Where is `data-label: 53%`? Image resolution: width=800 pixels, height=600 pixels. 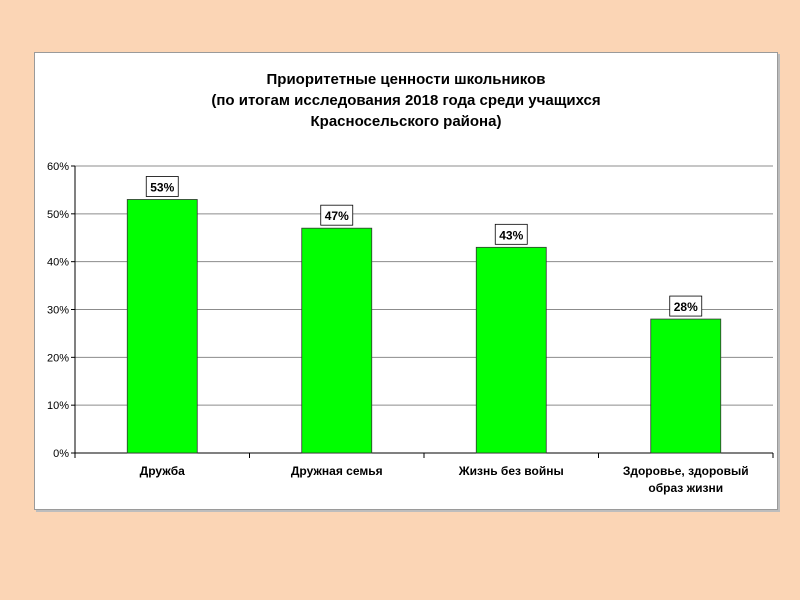 data-label: 53% is located at coordinates (162, 187).